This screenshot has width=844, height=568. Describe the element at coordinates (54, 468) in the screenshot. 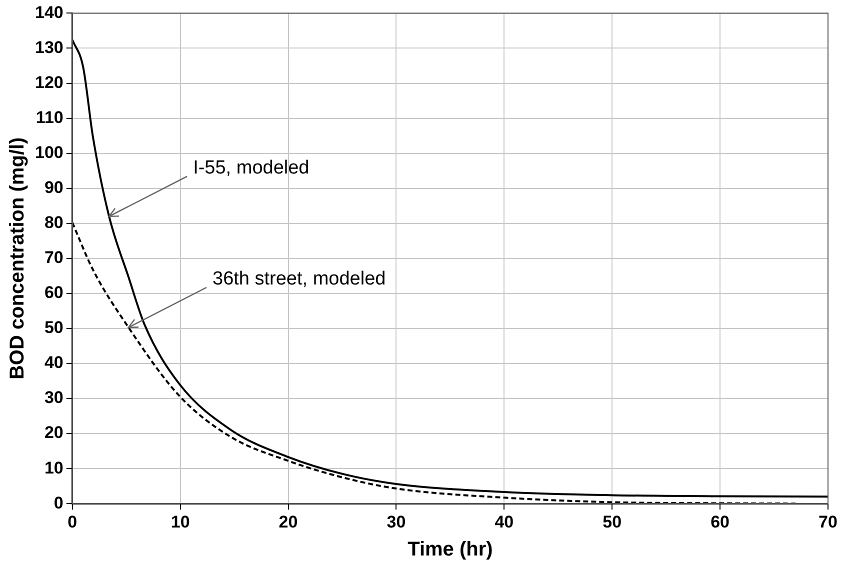

I see `y-tick-label: 10` at that location.